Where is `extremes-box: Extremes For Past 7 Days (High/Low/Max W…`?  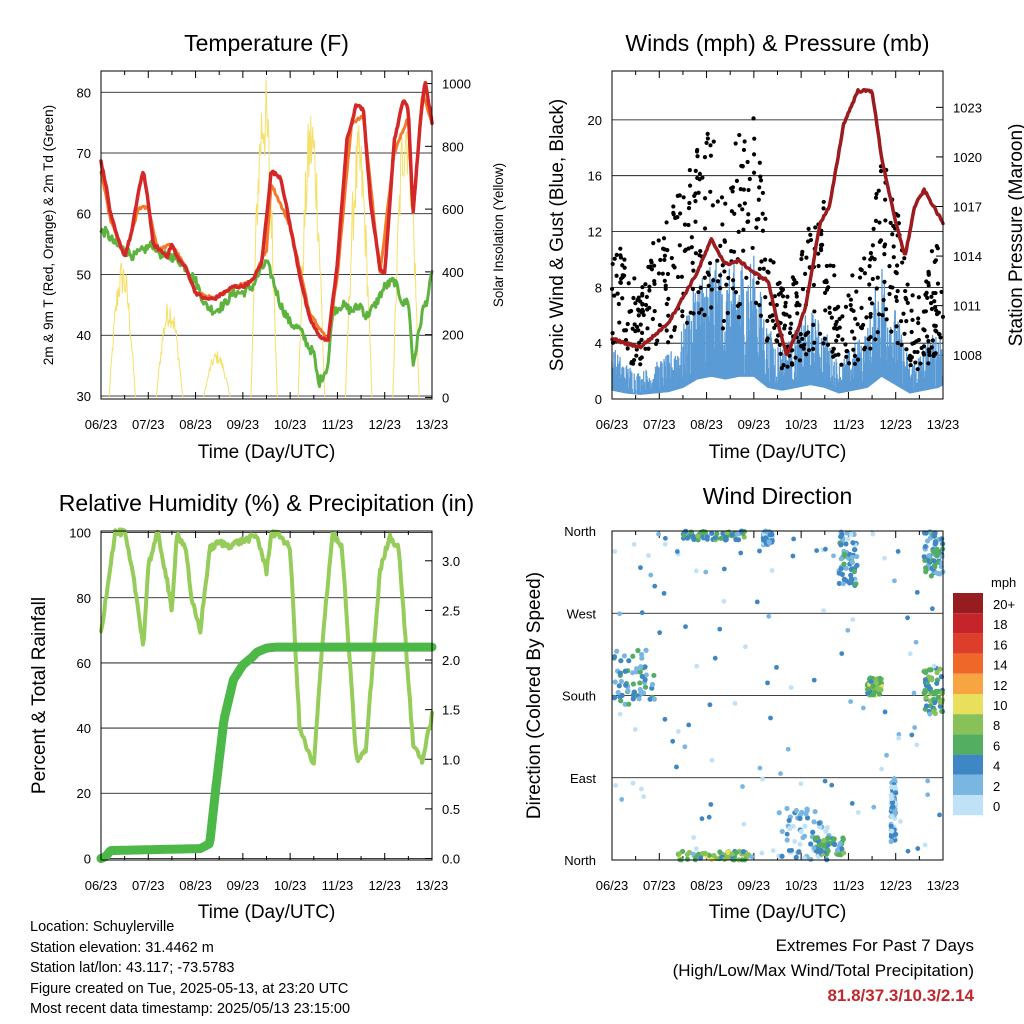
extremes-box: Extremes For Past 7 Days (High/Low/Max W… is located at coordinates (823, 970).